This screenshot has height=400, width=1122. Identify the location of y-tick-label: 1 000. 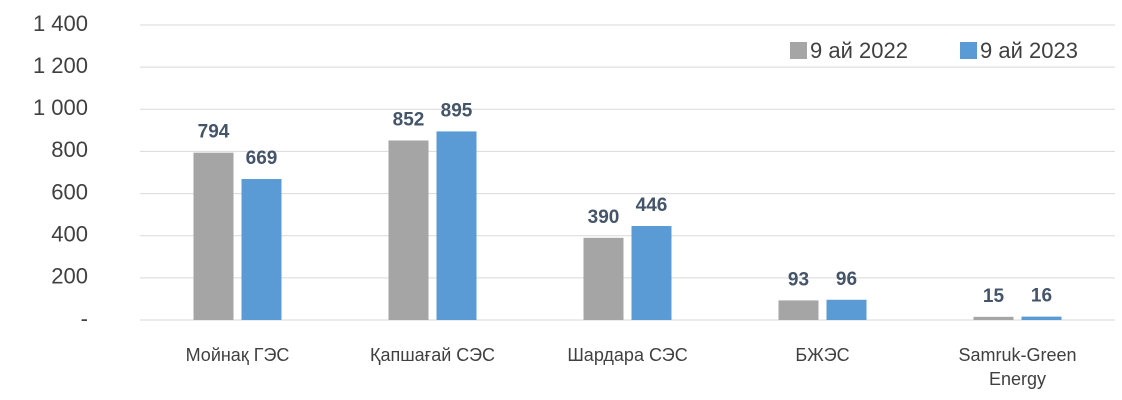
(60, 107).